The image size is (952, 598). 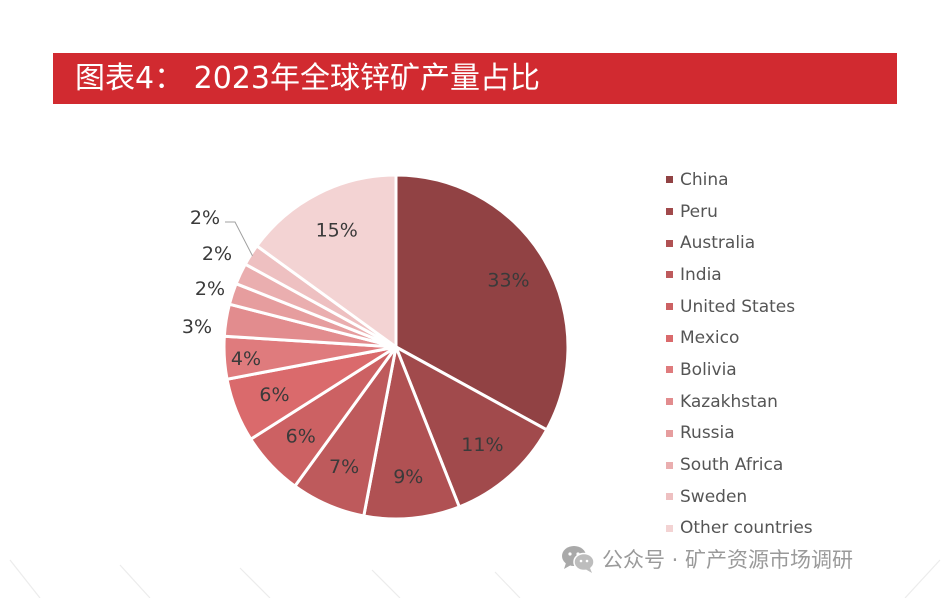 I want to click on data-label-russia: 2%, so click(x=210, y=289).